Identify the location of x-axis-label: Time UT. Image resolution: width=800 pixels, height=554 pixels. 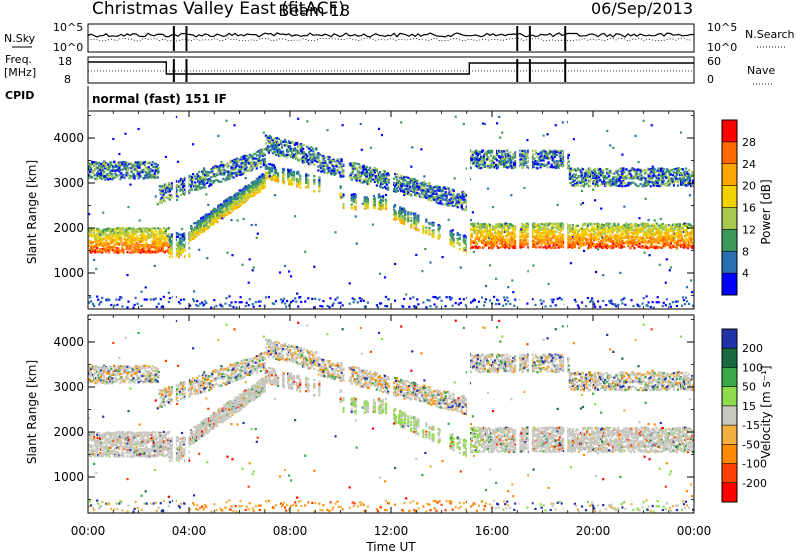
(390, 547).